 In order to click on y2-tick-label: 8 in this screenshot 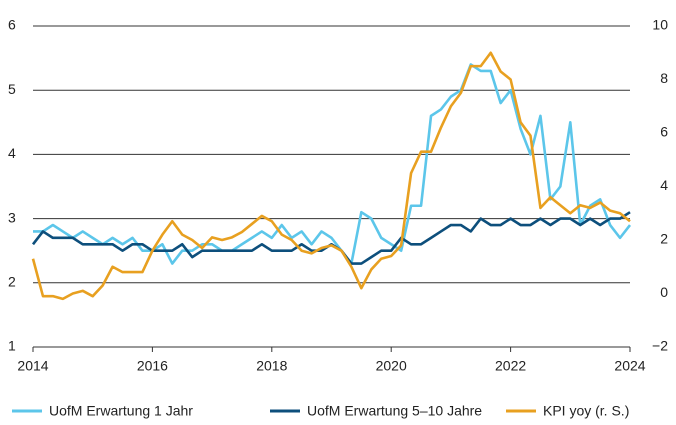, I will do `click(664, 78)`.